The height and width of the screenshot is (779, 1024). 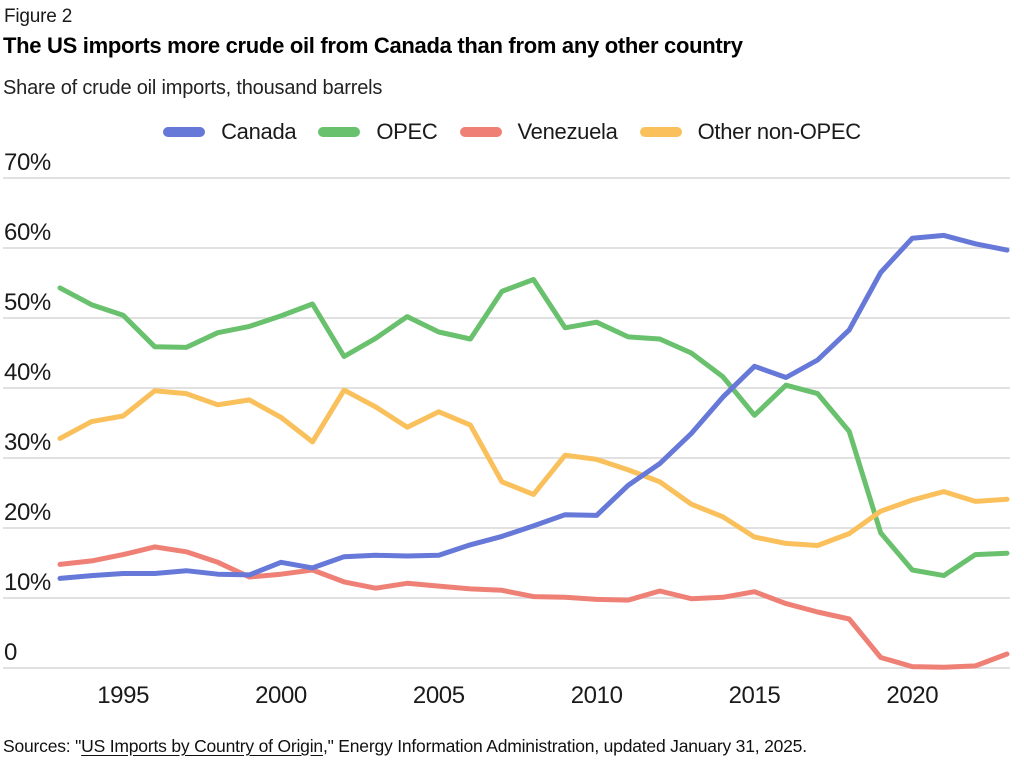 What do you see at coordinates (27, 582) in the screenshot?
I see `y-tick-label: 10%` at bounding box center [27, 582].